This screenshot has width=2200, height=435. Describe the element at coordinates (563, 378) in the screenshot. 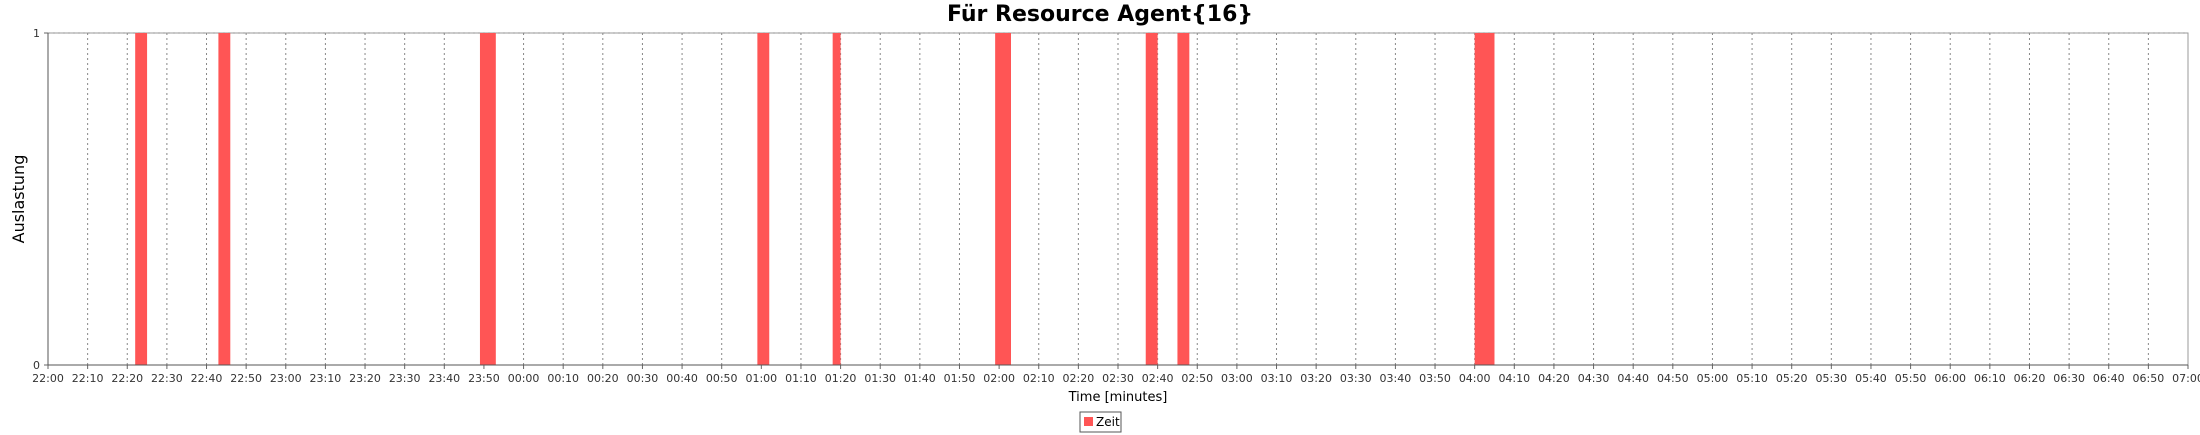

I see `x-tick-label: 00:10` at that location.